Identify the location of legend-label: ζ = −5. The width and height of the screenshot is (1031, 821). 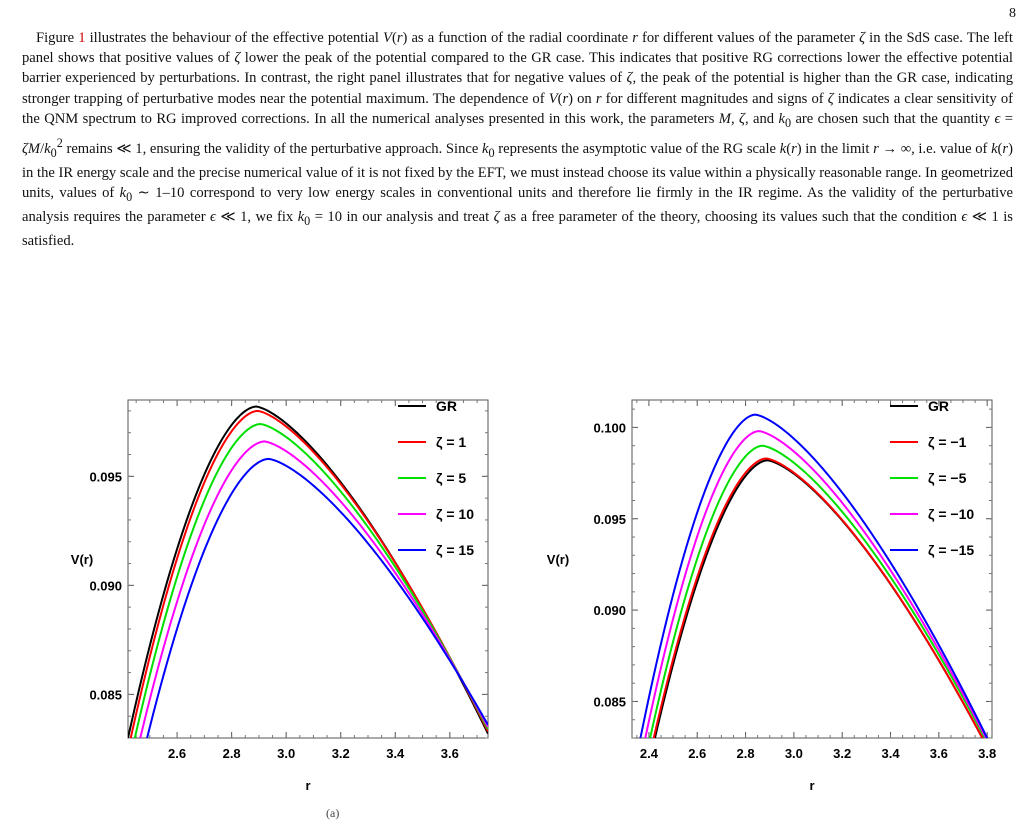
(947, 478).